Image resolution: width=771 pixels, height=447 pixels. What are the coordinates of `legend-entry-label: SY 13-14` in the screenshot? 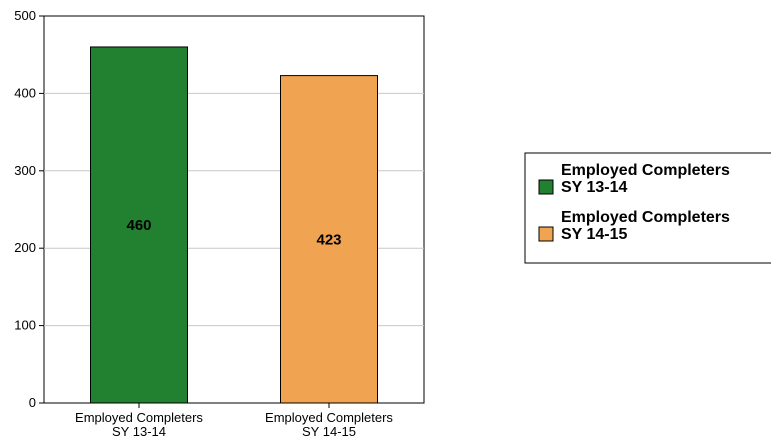 It's located at (594, 187).